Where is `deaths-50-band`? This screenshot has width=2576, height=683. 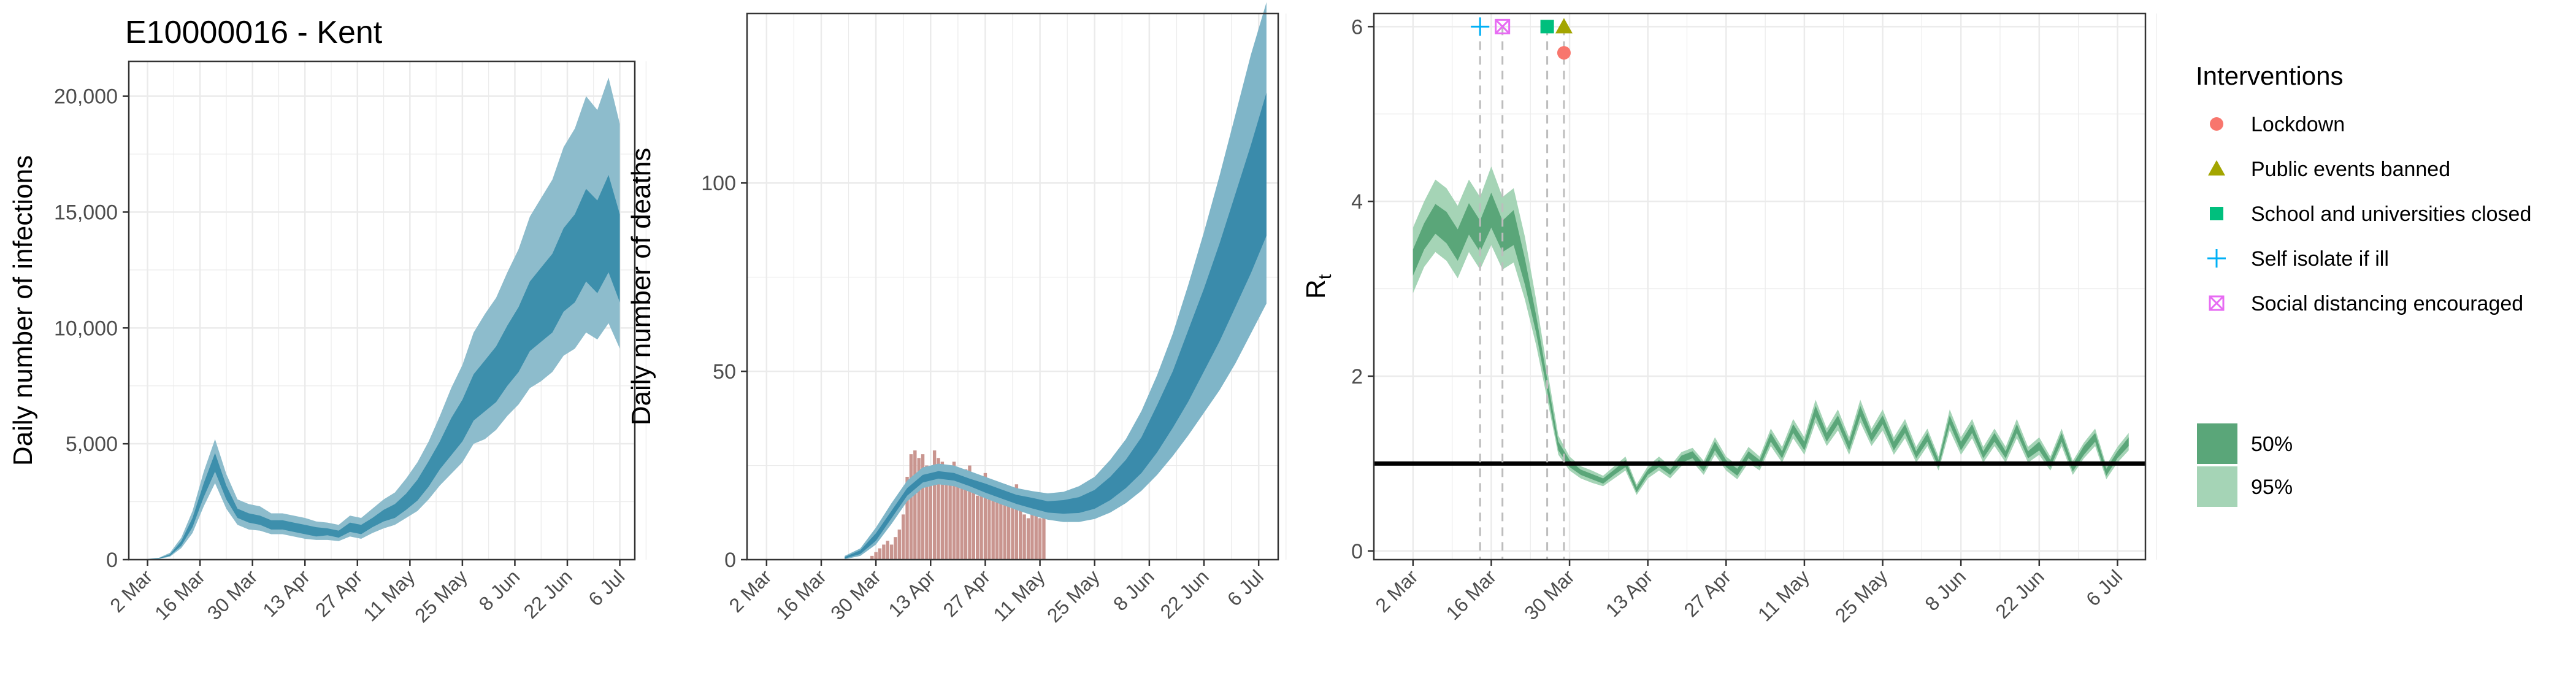
deaths-50-band is located at coordinates (1056, 325).